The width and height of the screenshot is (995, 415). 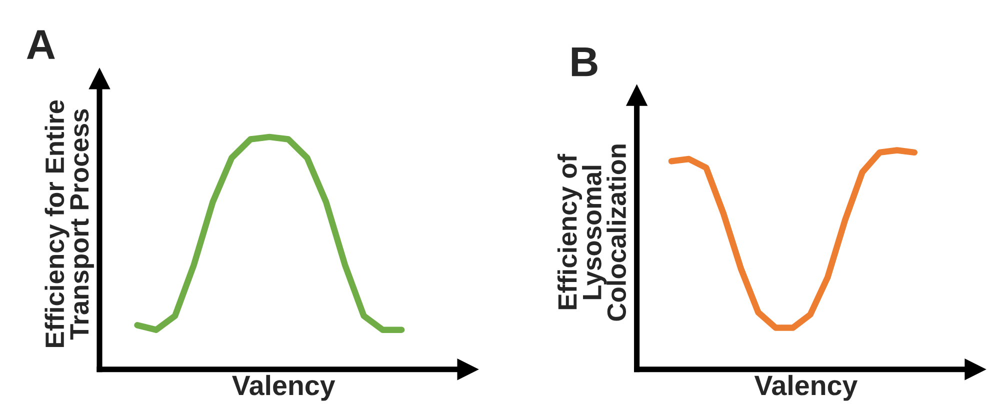 What do you see at coordinates (591, 232) in the screenshot?
I see `y-axis-title: Efficiency of Lysosomal Colocalization` at bounding box center [591, 232].